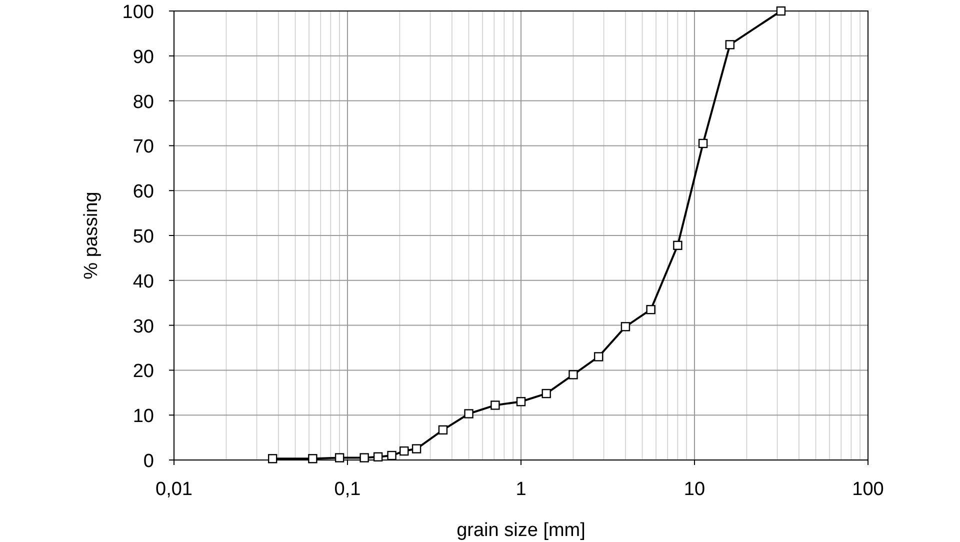 The height and width of the screenshot is (542, 960). I want to click on y-tick-label: 10, so click(143, 417).